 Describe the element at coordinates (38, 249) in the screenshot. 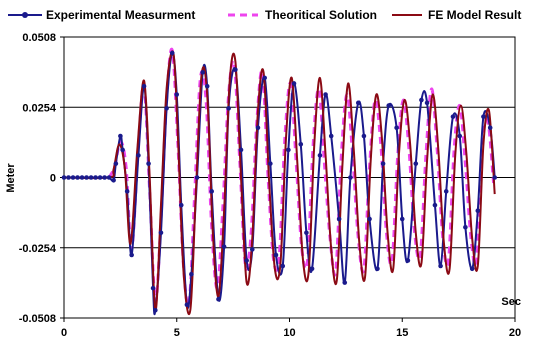

I see `y-tick-label: -0.0254` at that location.